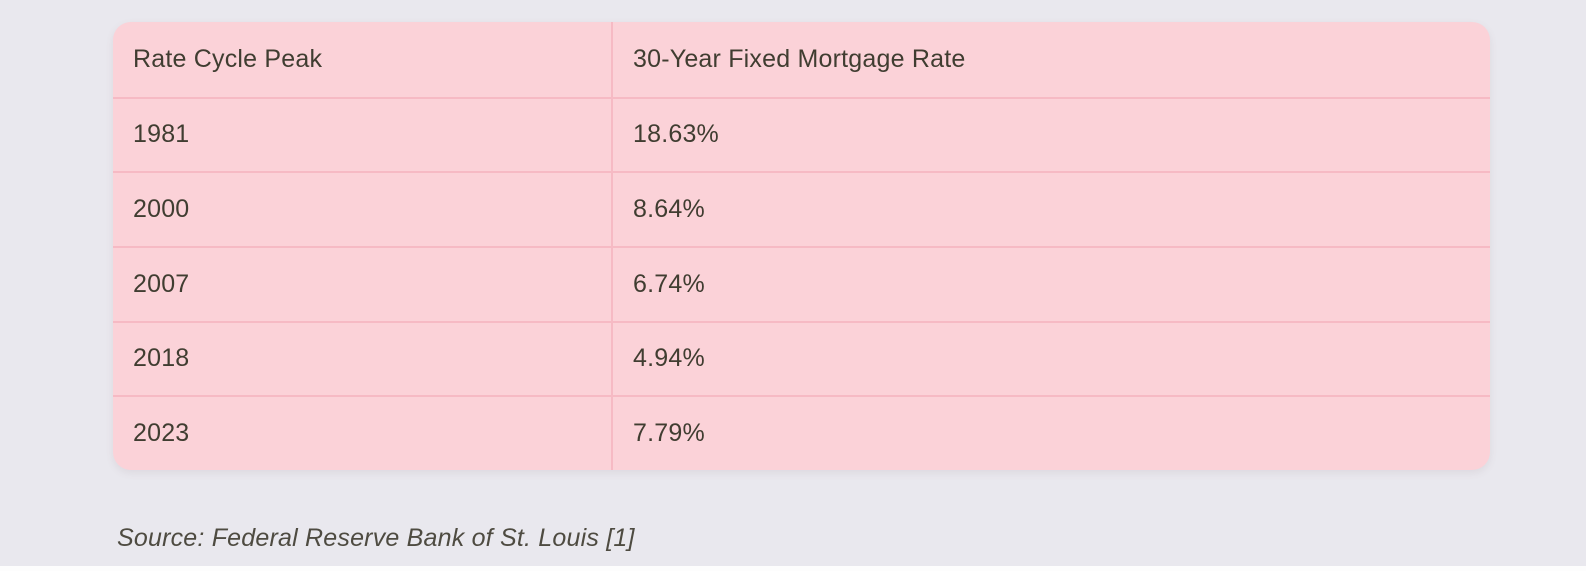 This screenshot has width=1586, height=571. I want to click on year-cell: 2018, so click(363, 359).